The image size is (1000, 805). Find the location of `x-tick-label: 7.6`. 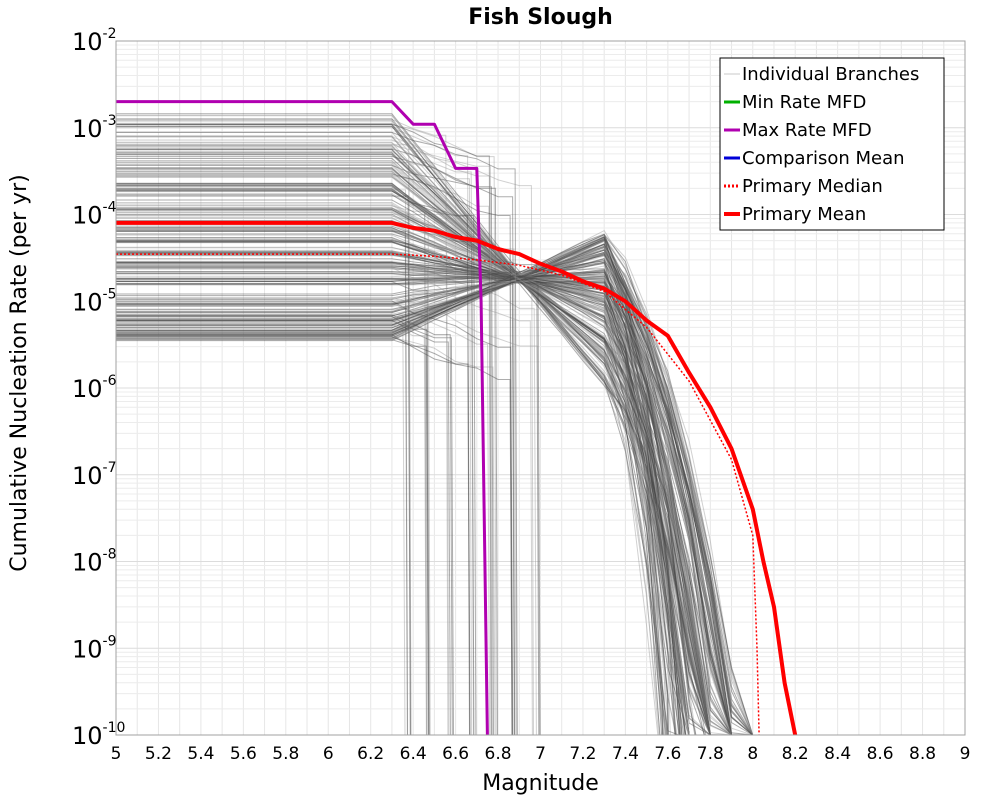

x-tick-label: 7.6 is located at coordinates (667, 754).